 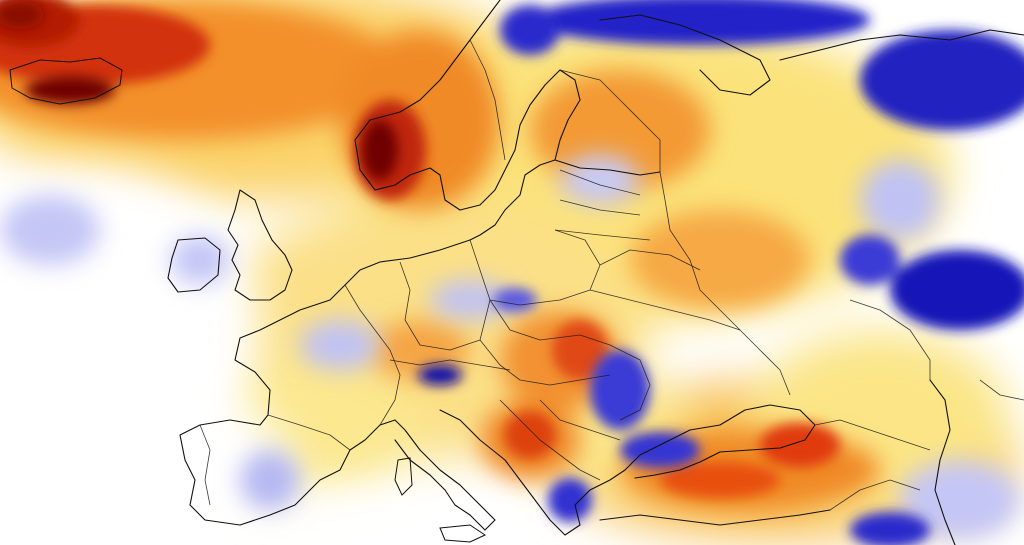 What do you see at coordinates (715, 517) in the screenshot?
I see `coast-anatolia` at bounding box center [715, 517].